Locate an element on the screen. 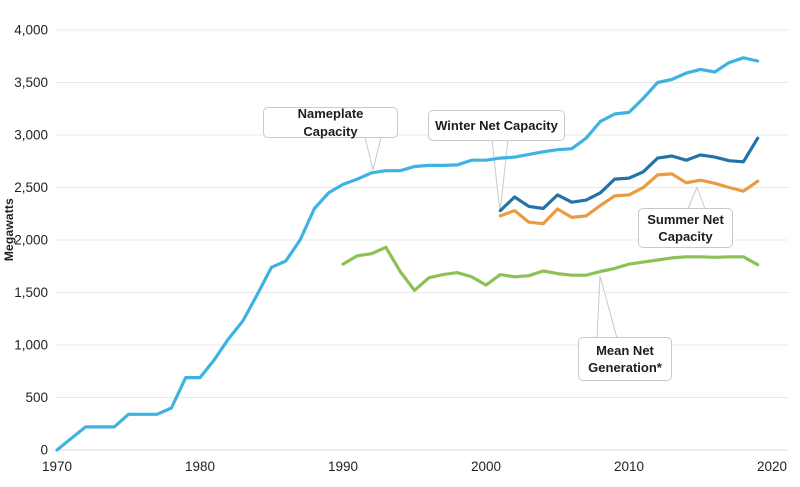  series-line-summer-net-capacity is located at coordinates (629, 199).